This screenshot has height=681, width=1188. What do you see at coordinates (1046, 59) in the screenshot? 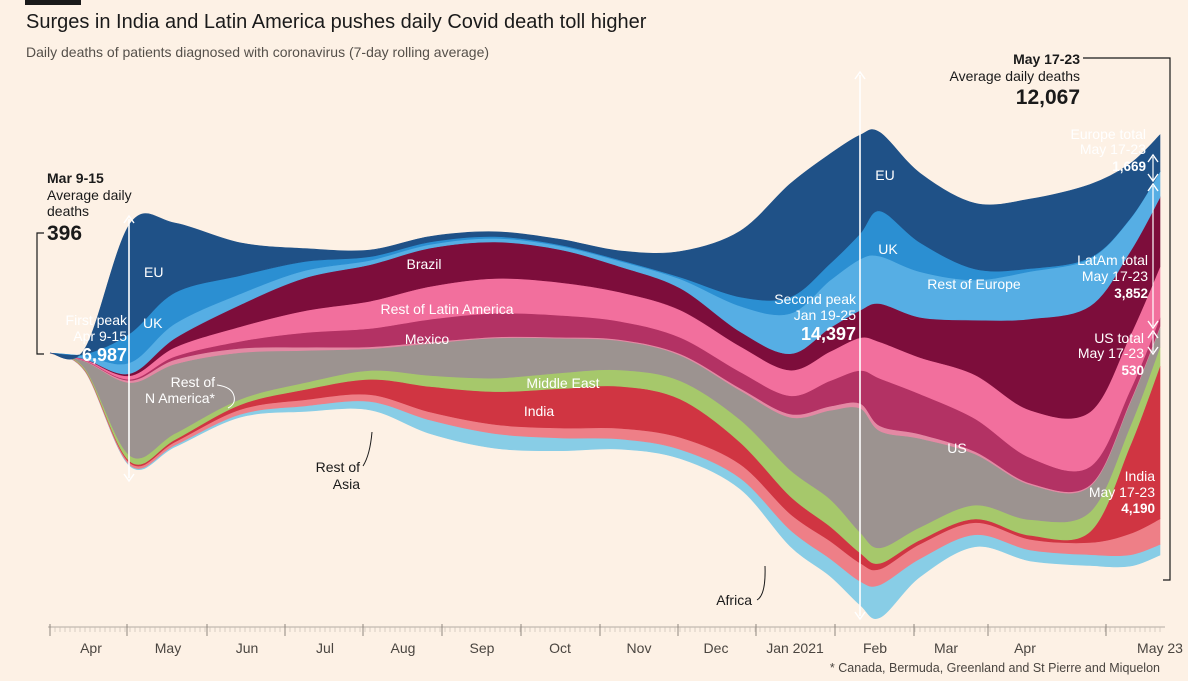
I see `may-annotation-title: May 17-23` at bounding box center [1046, 59].